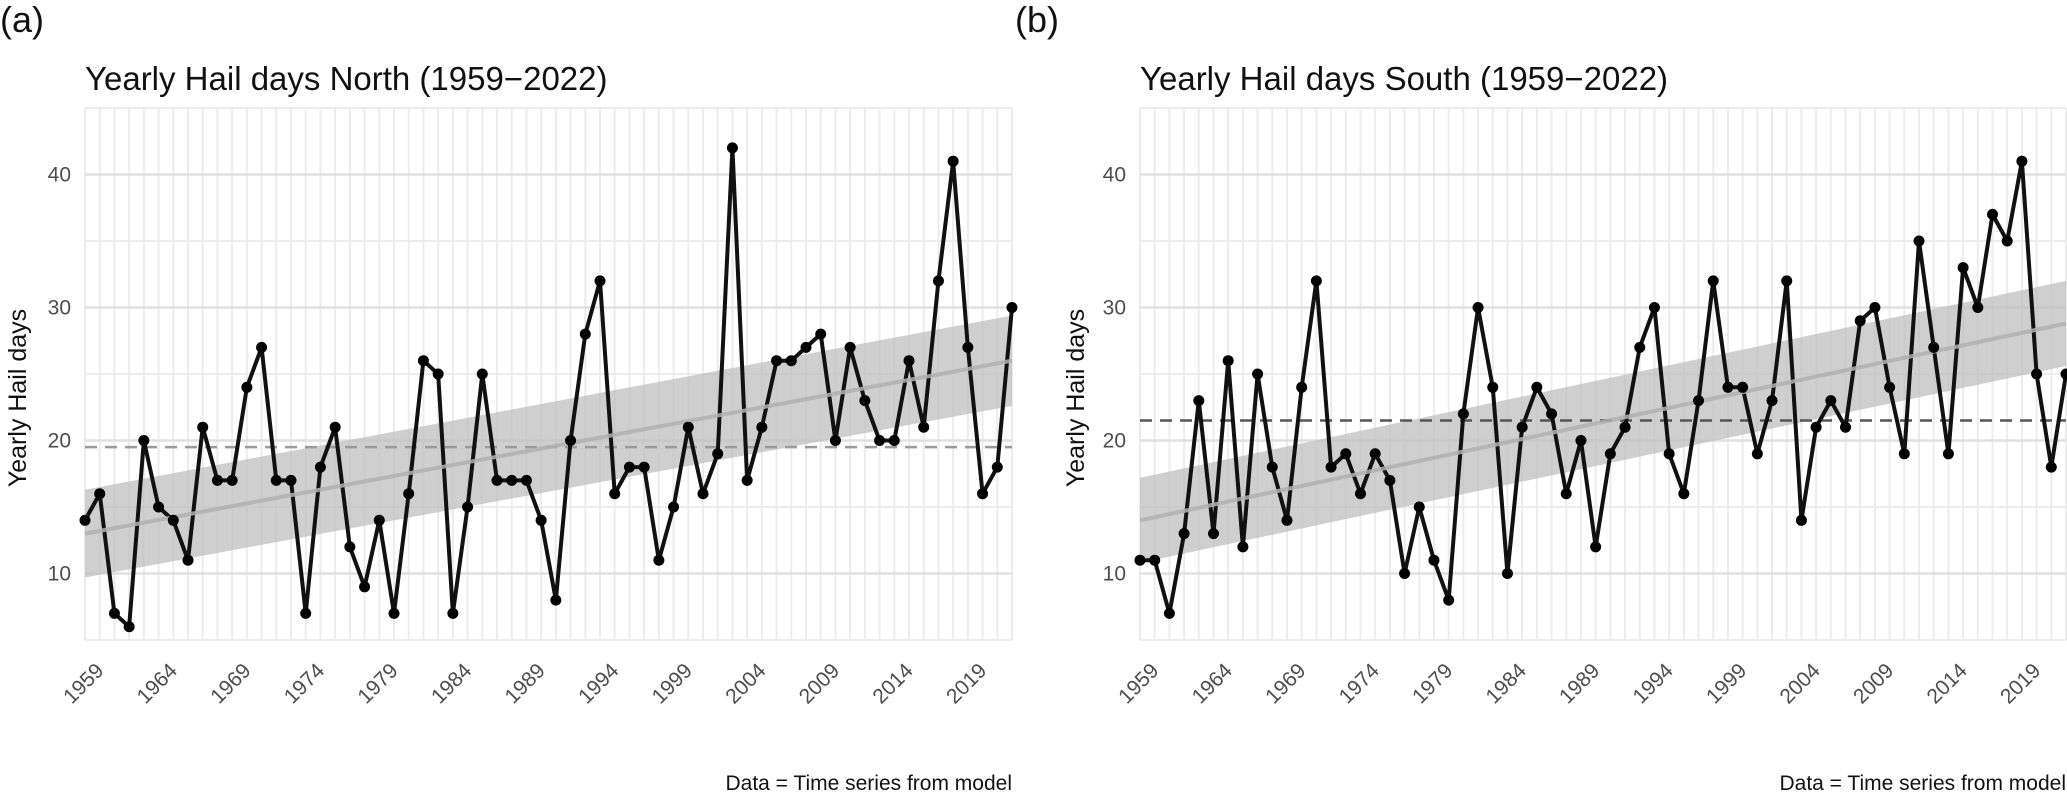  What do you see at coordinates (1285, 683) in the screenshot?
I see `x-tick-label: 1969` at bounding box center [1285, 683].